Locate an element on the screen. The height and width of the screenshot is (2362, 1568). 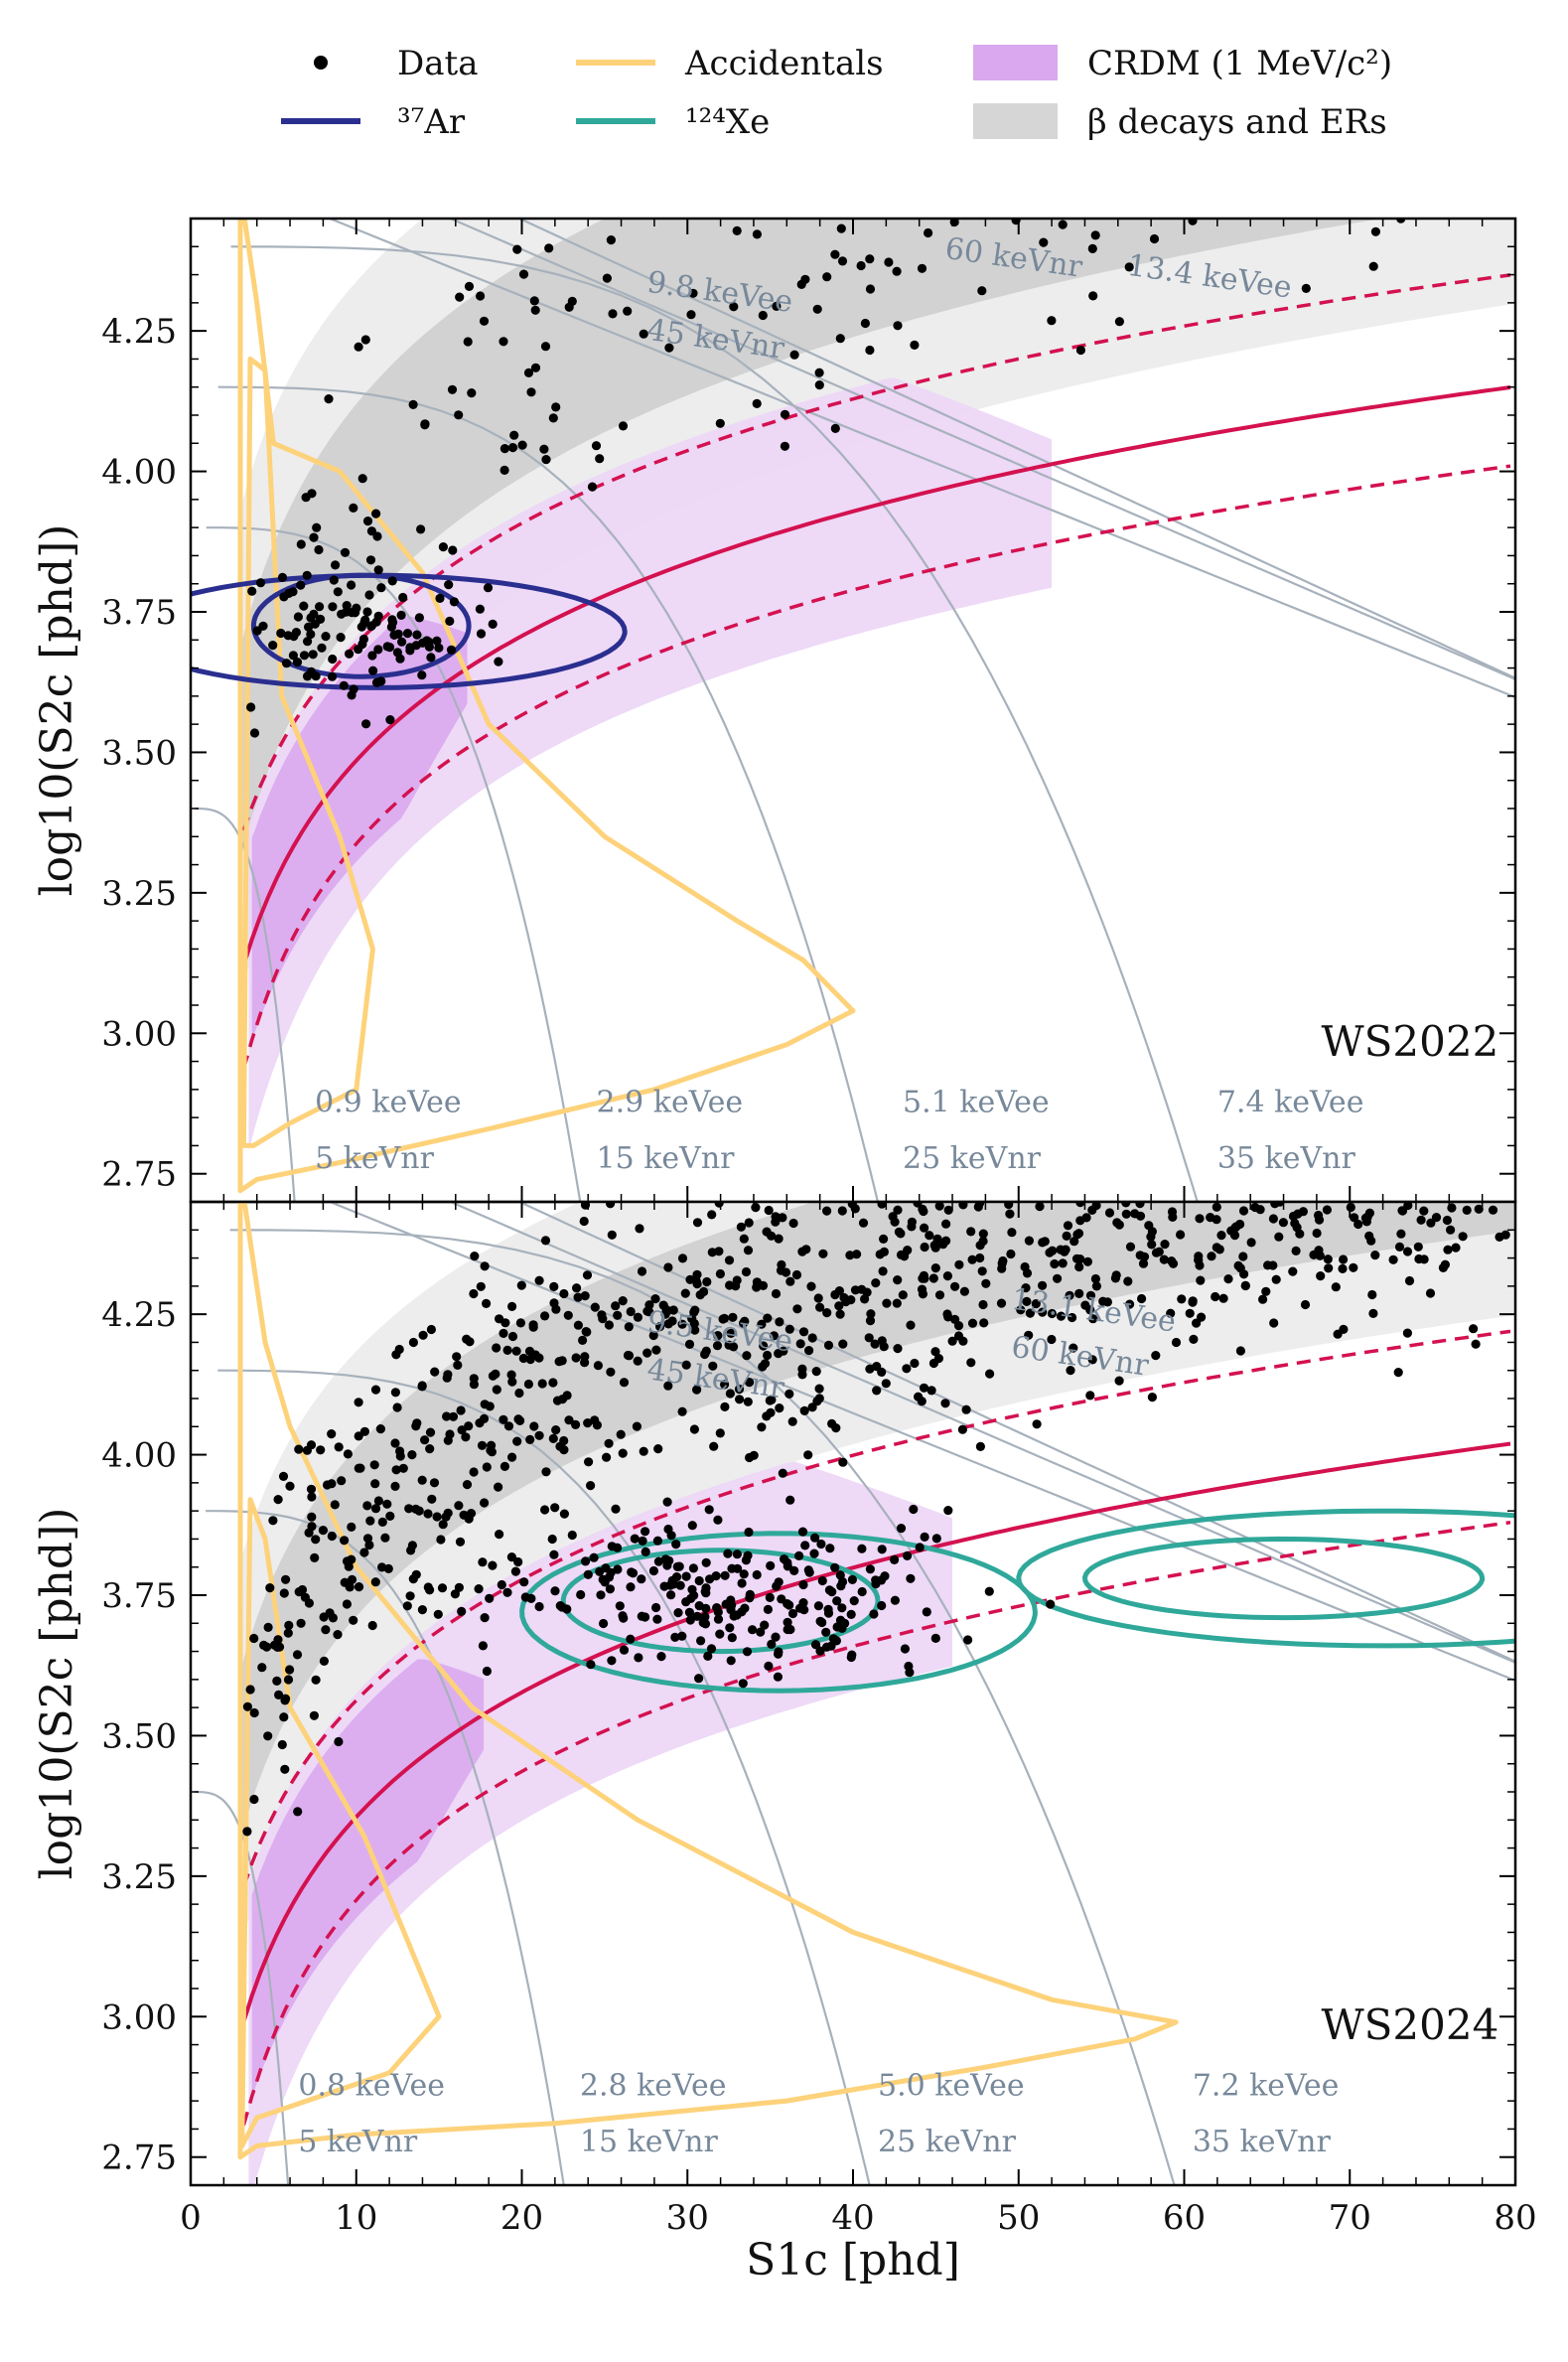
legend-accidentals-label: Accidentals is located at coordinates (784, 63).